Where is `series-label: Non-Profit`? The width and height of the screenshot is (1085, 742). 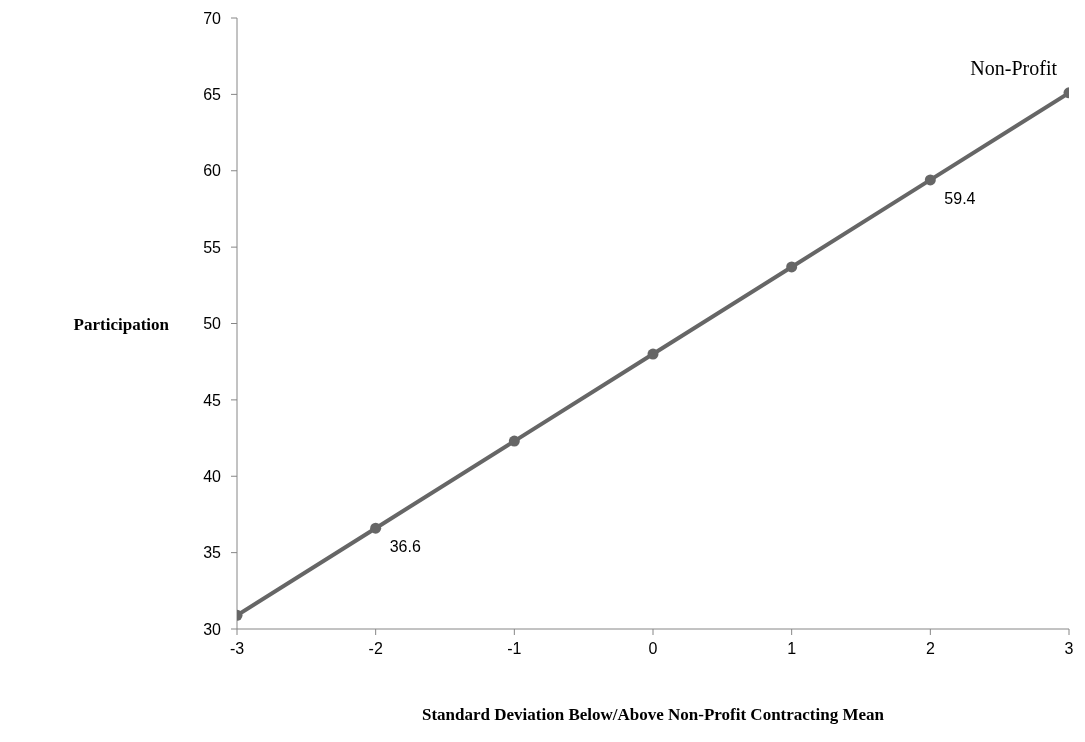
series-label: Non-Profit is located at coordinates (1014, 67).